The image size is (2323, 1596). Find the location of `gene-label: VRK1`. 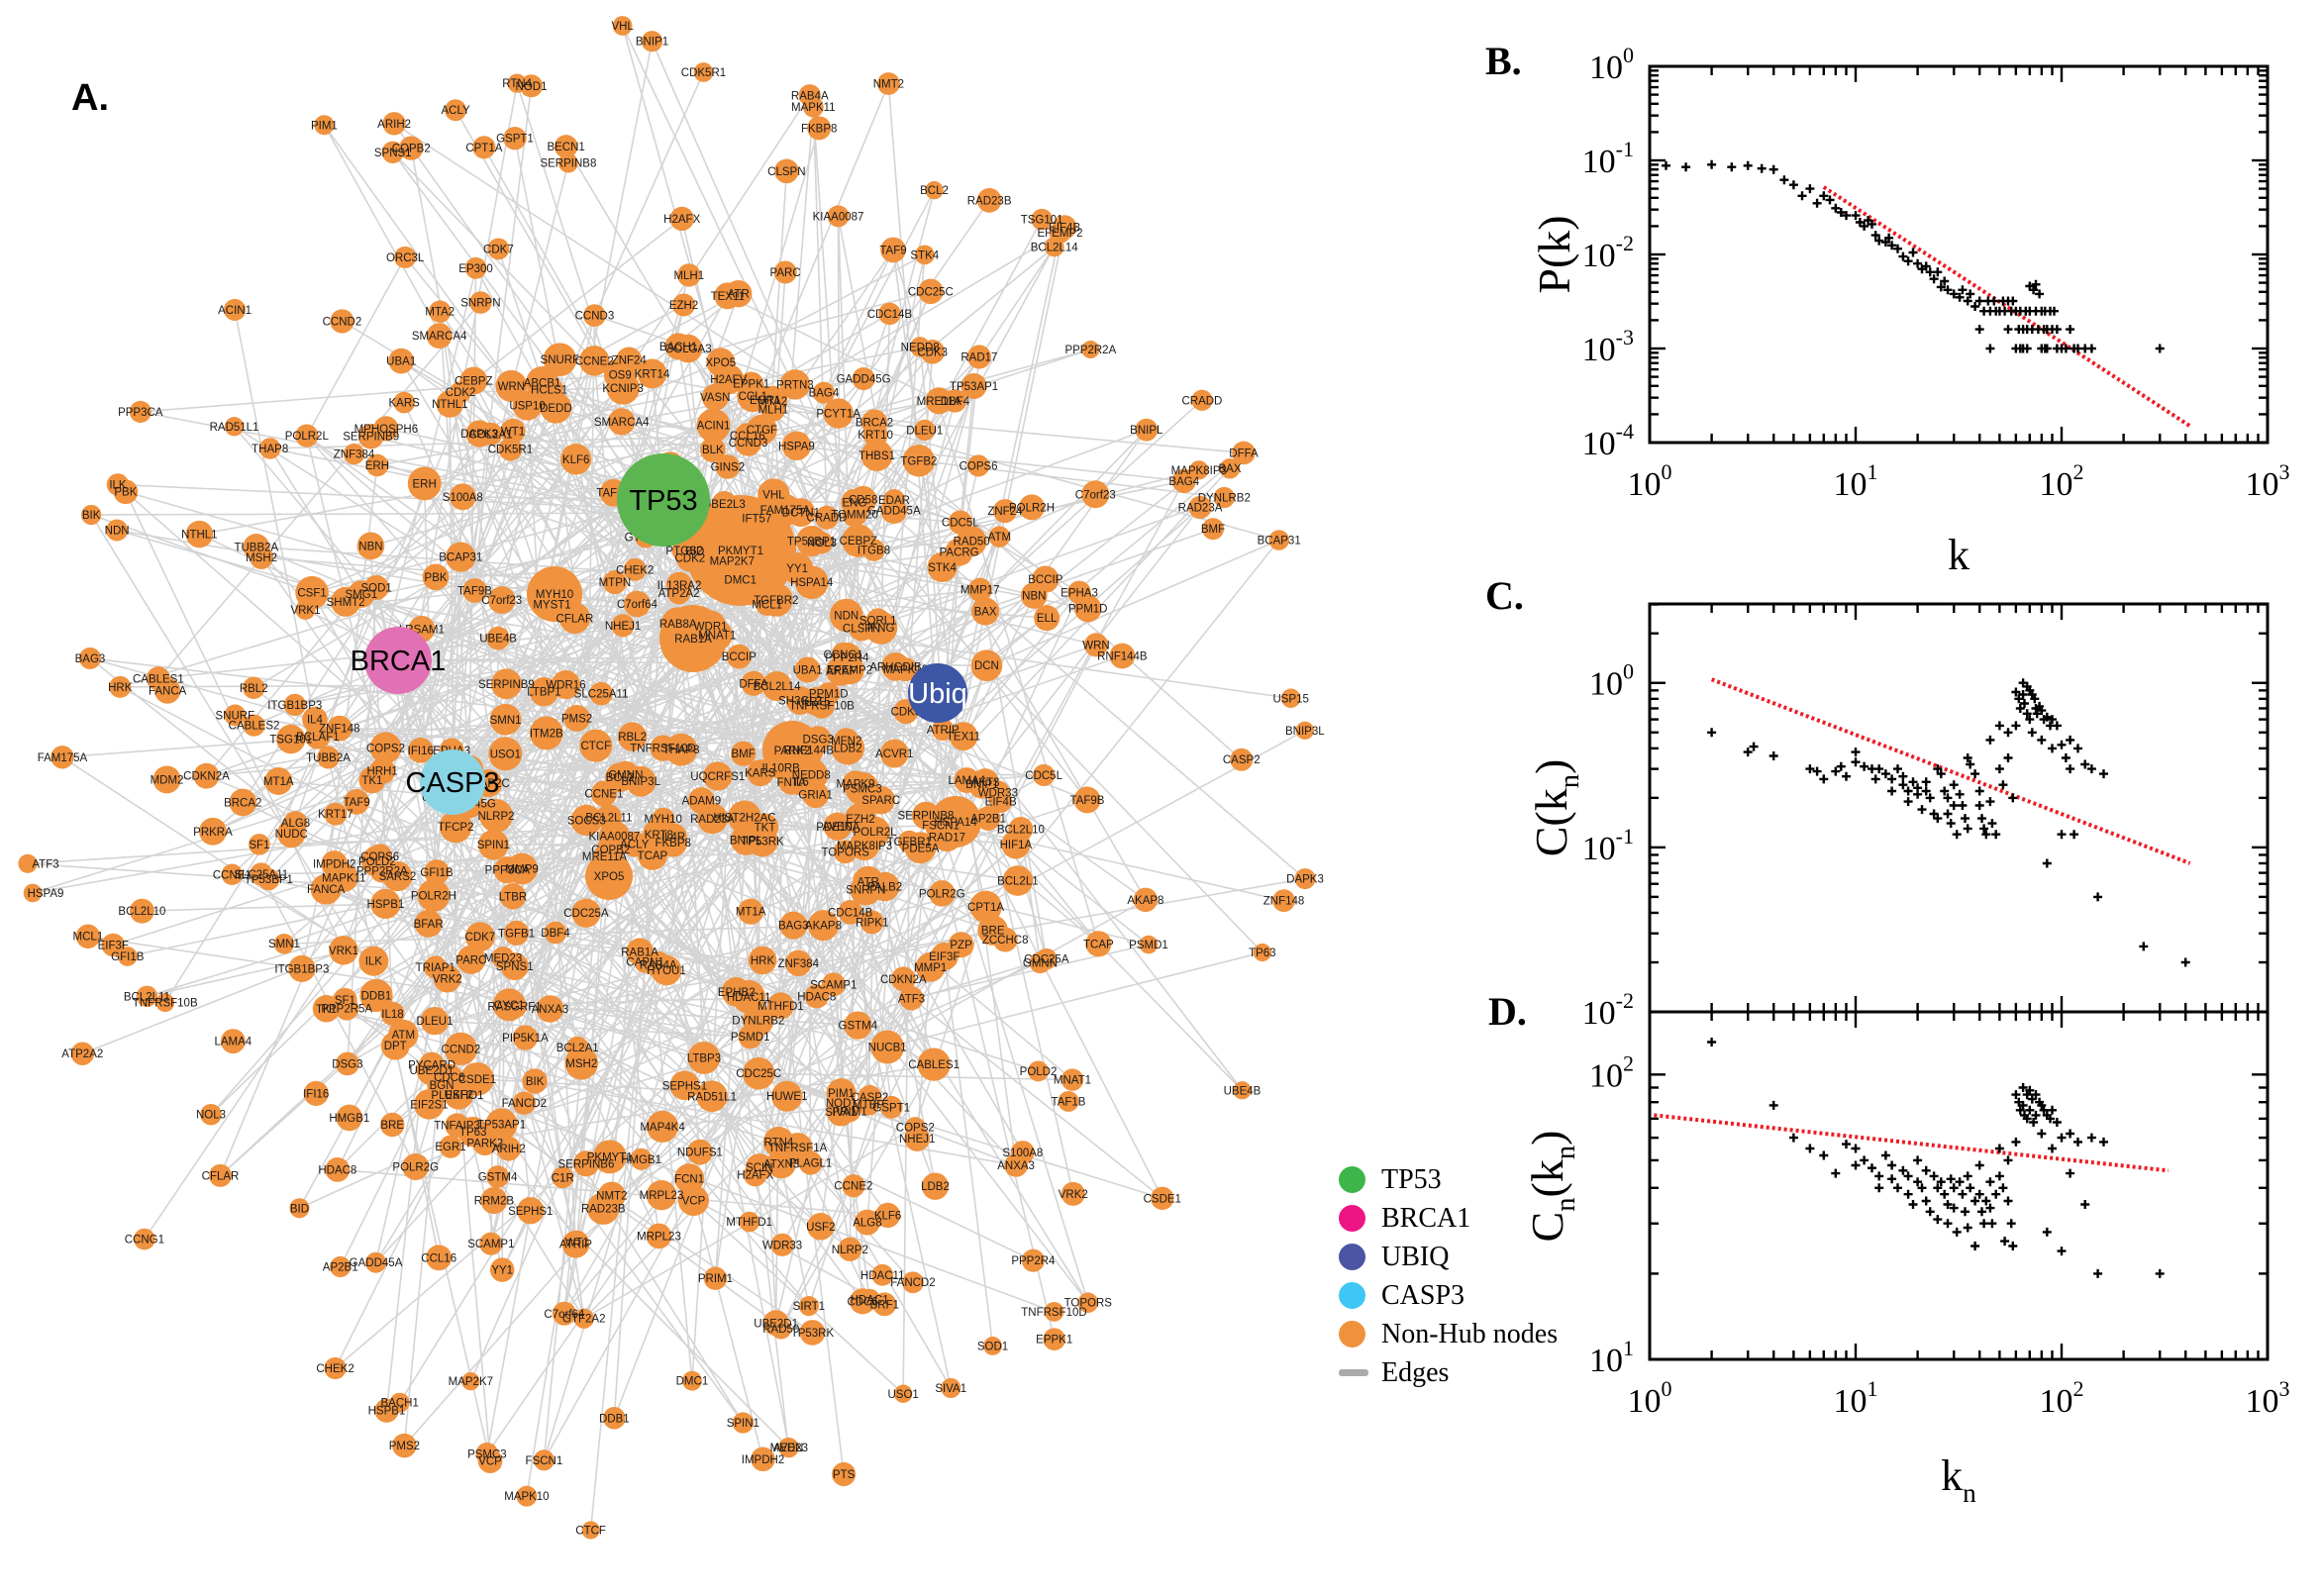

gene-label: VRK1 is located at coordinates (305, 611).